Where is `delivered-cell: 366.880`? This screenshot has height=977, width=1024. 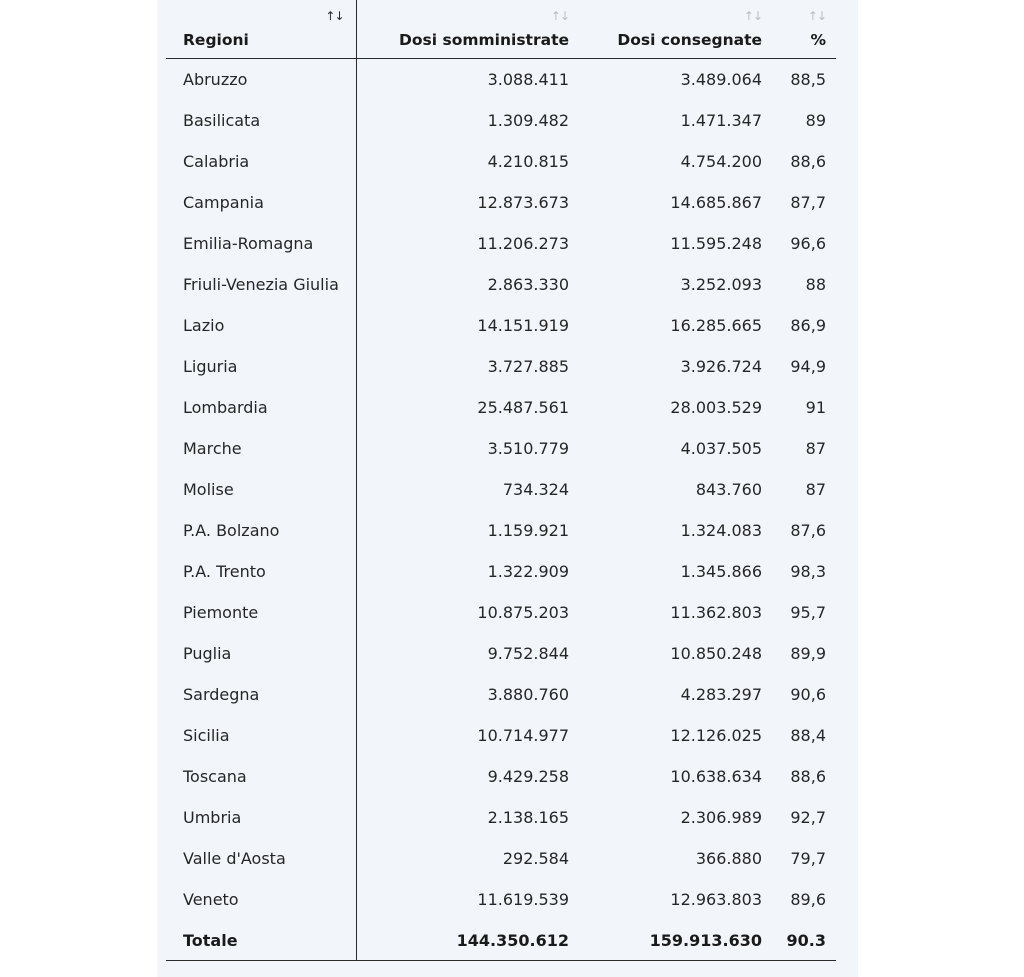 delivered-cell: 366.880 is located at coordinates (728, 858).